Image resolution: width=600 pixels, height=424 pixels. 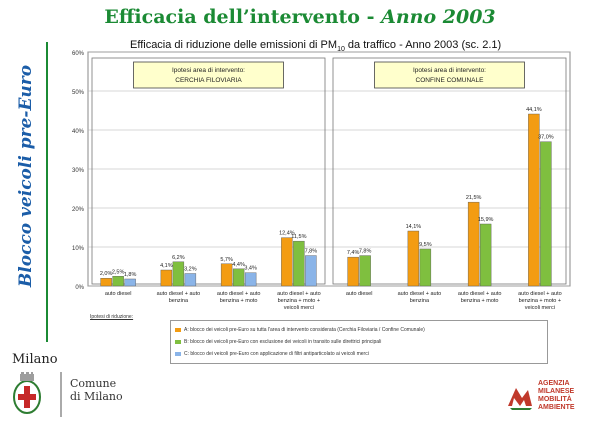 I want to click on y-tick-label: 10%, so click(x=78, y=249).